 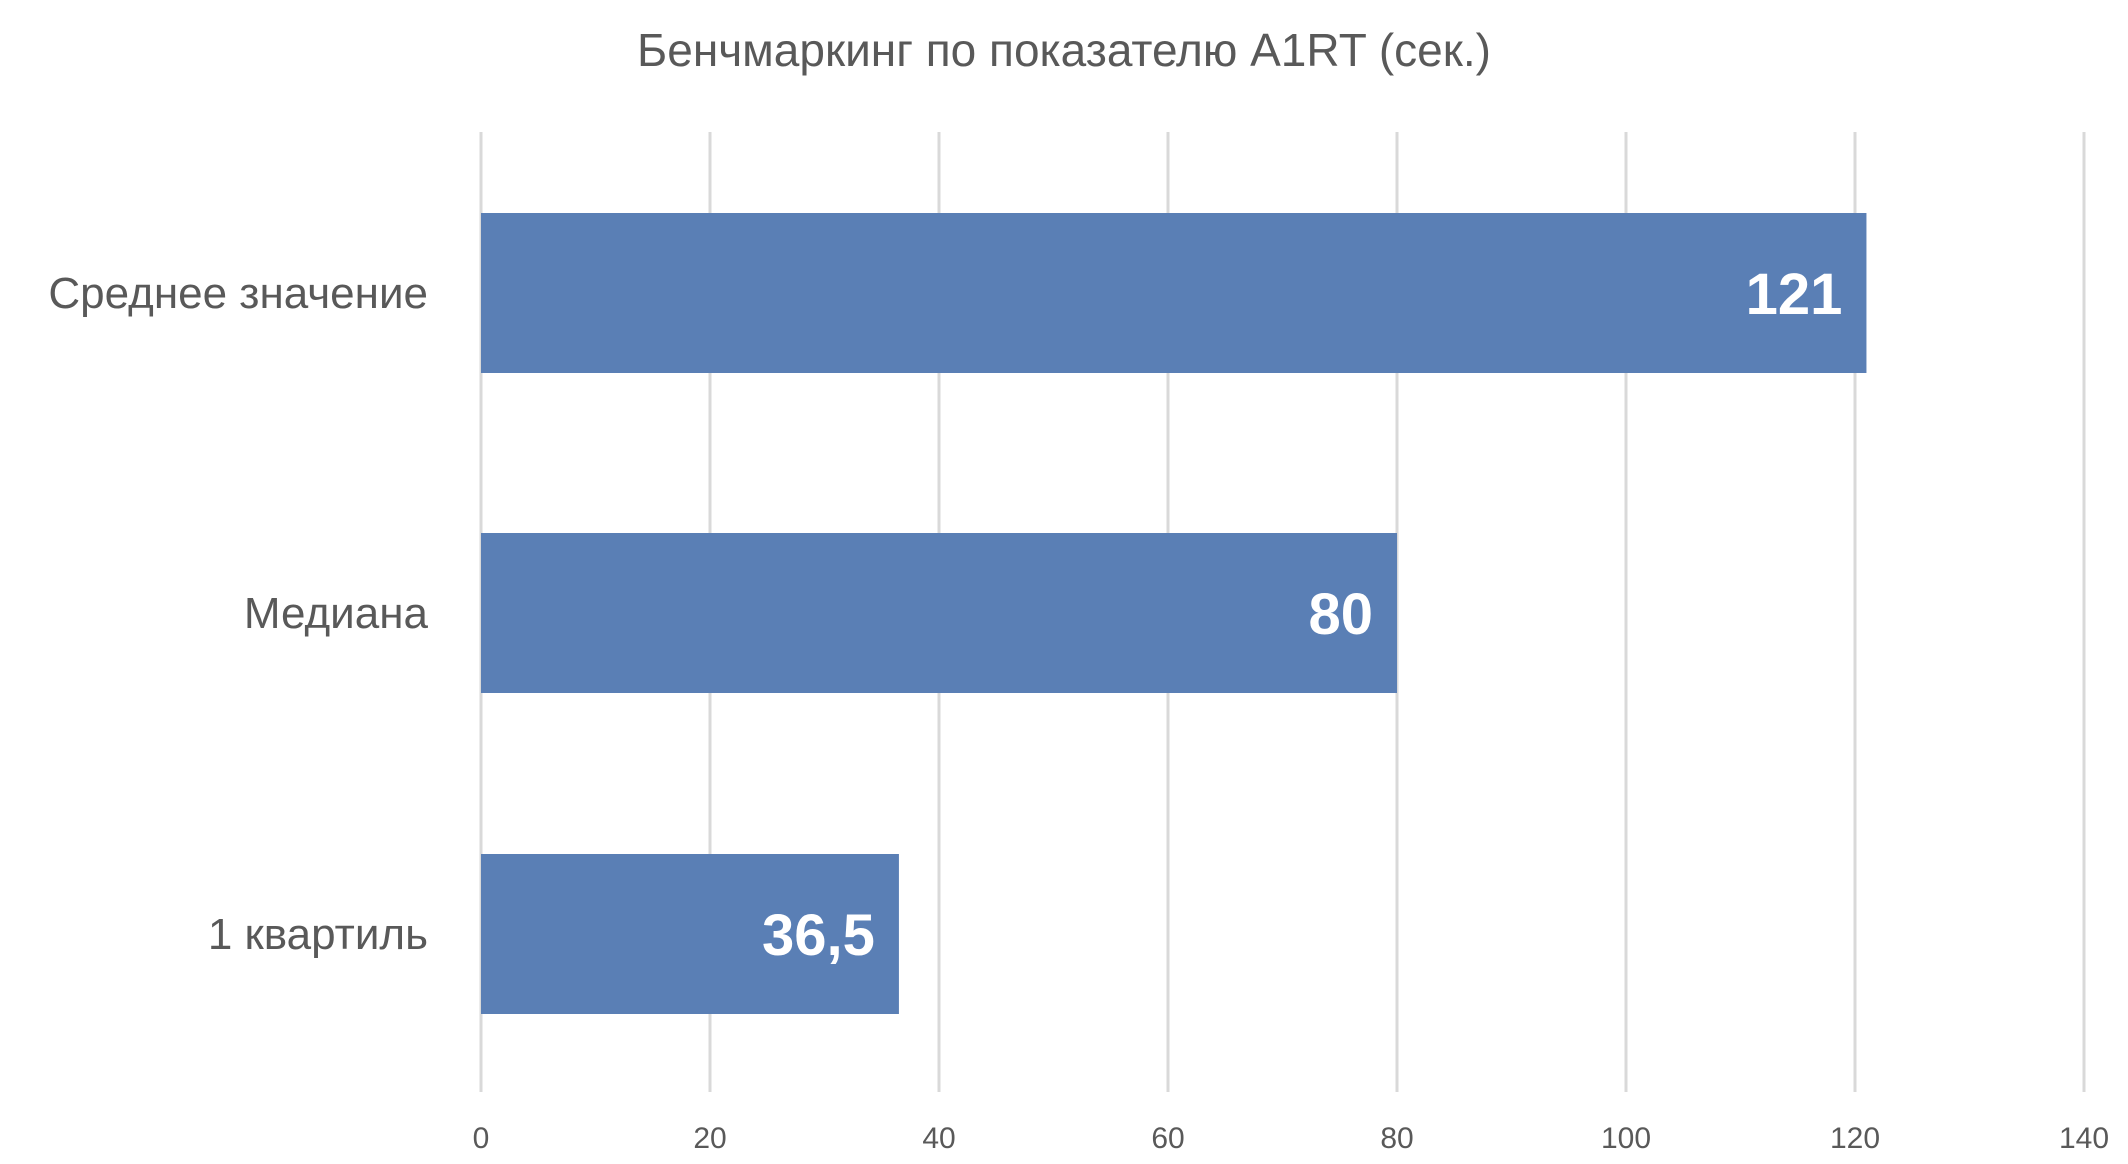 I want to click on x-tick-label: 140, so click(x=2084, y=1138).